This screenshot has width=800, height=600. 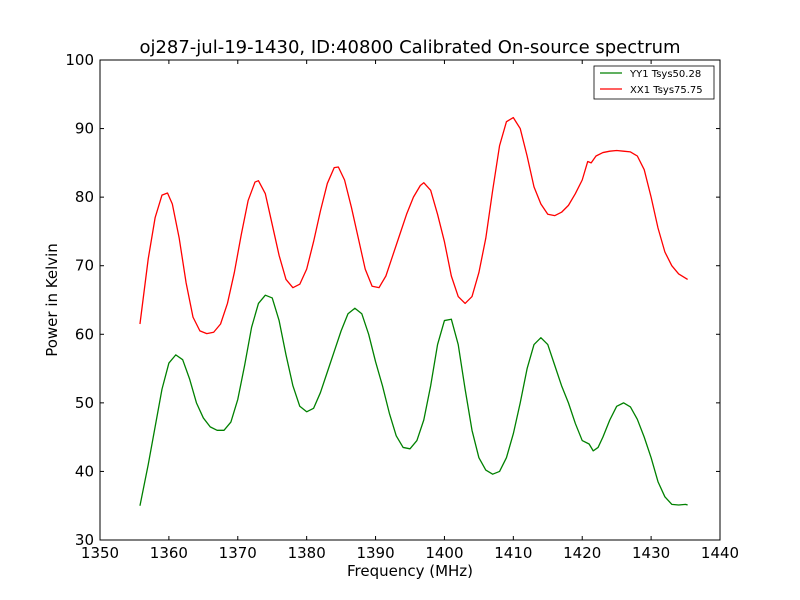 I want to click on y-tick-label: 90, so click(x=84, y=129).